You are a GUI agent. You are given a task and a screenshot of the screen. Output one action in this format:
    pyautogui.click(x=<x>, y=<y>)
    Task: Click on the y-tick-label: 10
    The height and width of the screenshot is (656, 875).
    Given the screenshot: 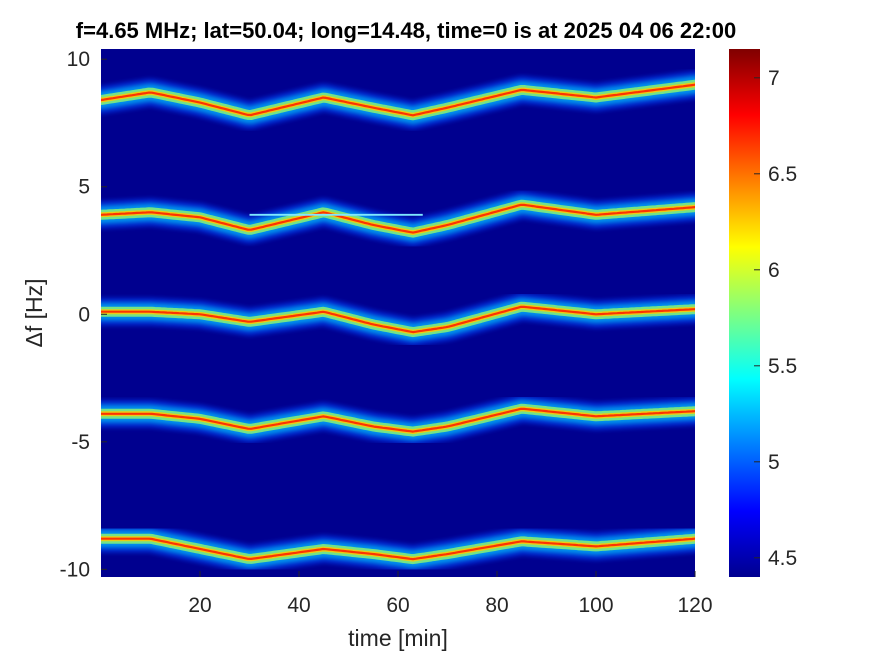 What is the action you would take?
    pyautogui.click(x=78, y=59)
    